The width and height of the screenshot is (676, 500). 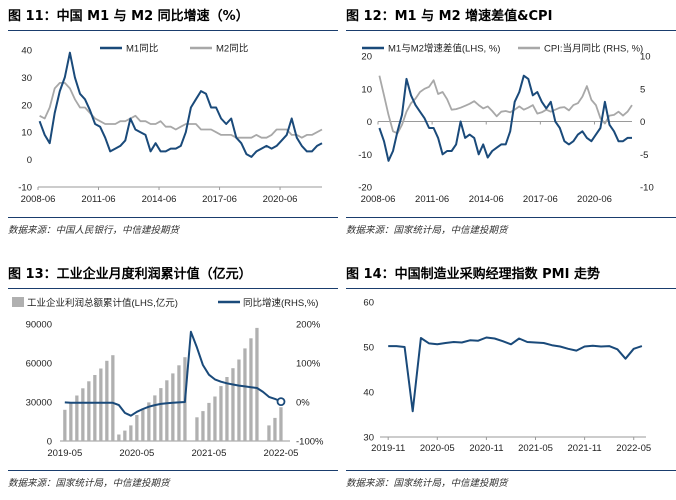 I want to click on x-tick-label: 2020-05, so click(x=437, y=448).